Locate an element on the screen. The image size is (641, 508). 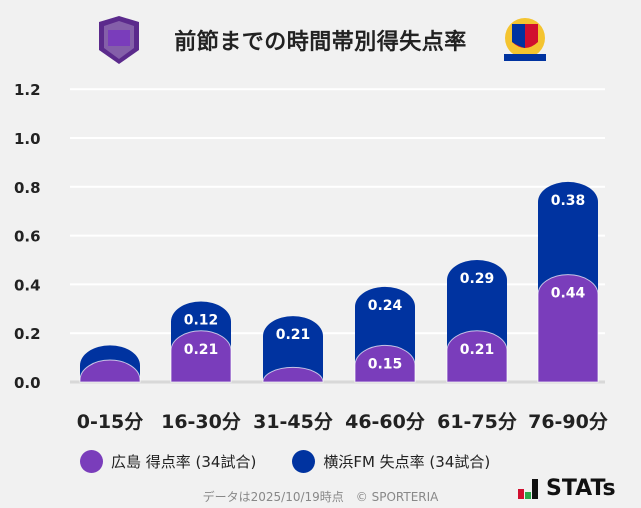
x-tick-label: 31-45分 is located at coordinates (293, 422).